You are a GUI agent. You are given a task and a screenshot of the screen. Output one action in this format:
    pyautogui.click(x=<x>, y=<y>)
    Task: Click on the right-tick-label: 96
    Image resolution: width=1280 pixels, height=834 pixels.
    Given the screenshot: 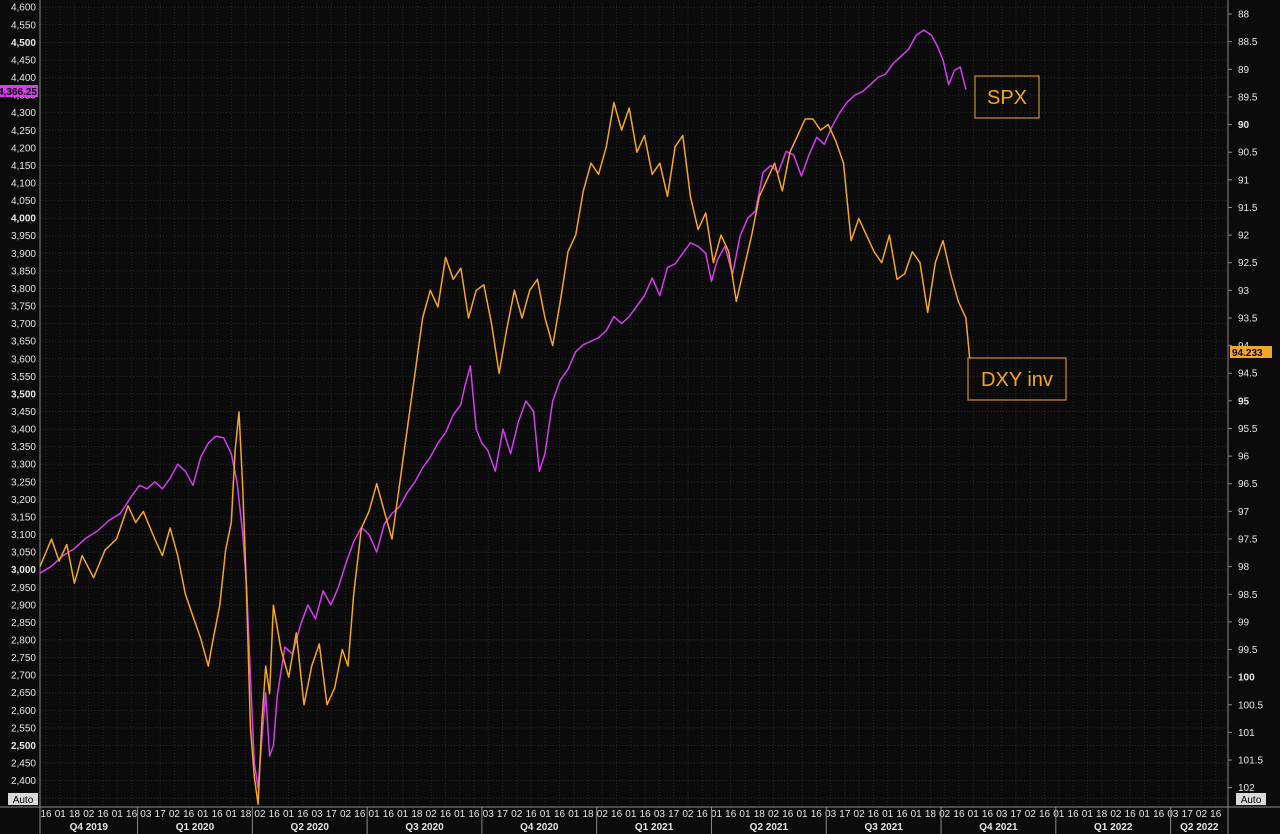 What is the action you would take?
    pyautogui.click(x=1244, y=457)
    